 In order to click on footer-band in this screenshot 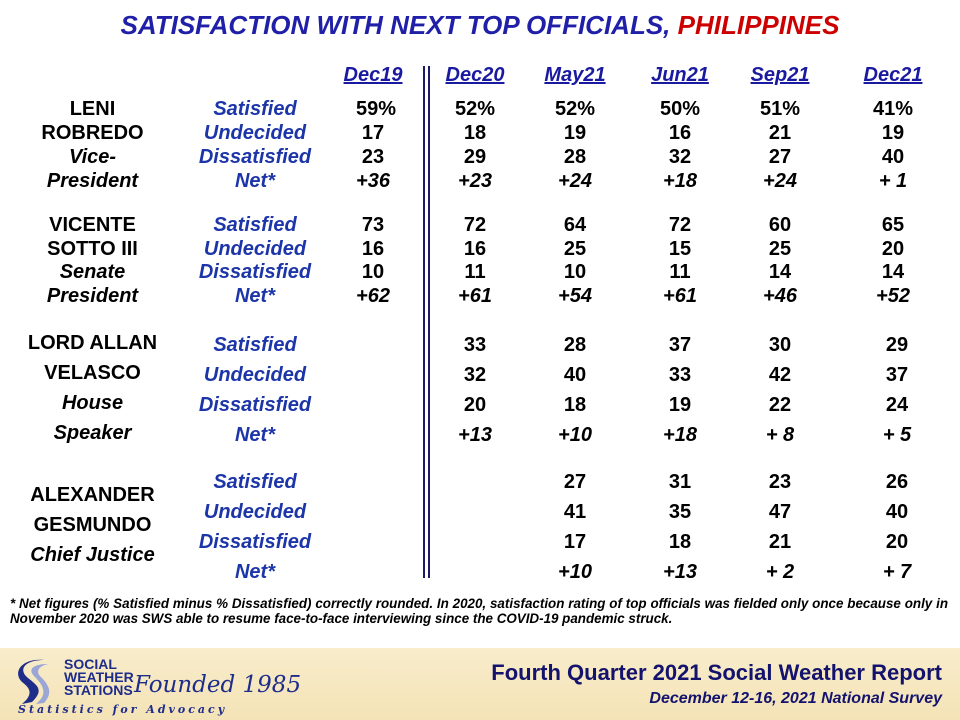, I will do `click(480, 684)`.